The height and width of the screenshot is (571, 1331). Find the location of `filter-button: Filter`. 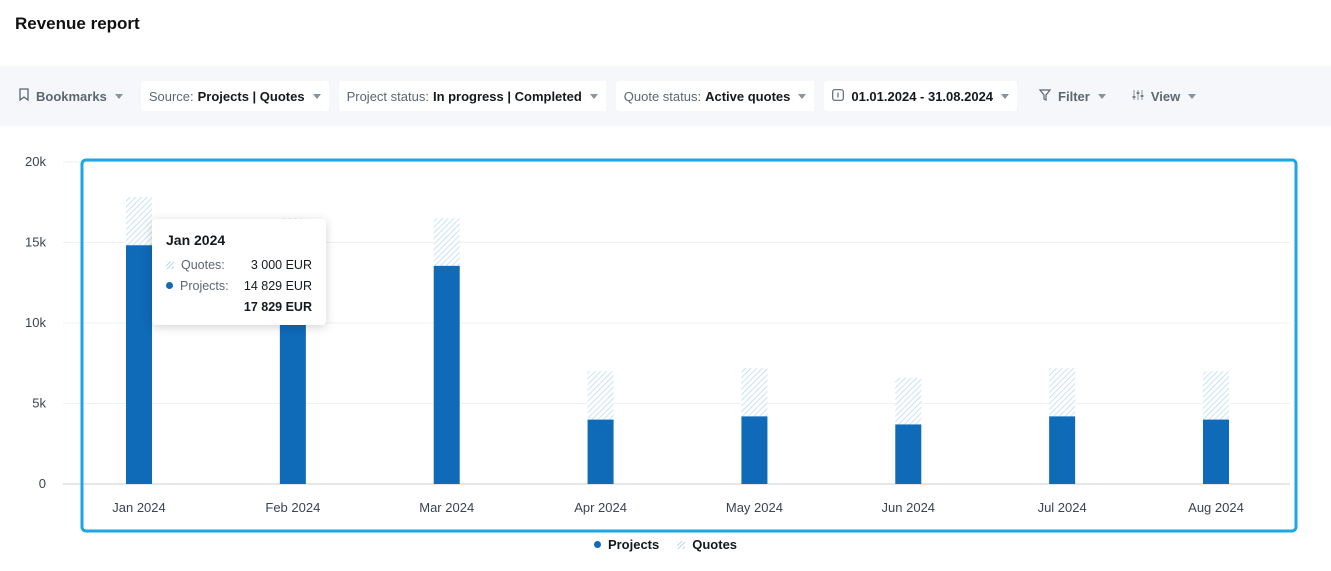

filter-button: Filter is located at coordinates (1072, 96).